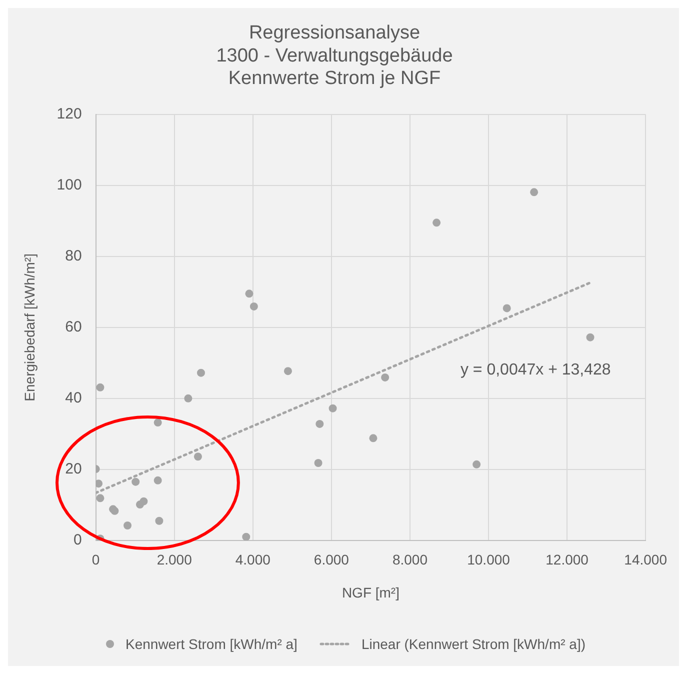 The width and height of the screenshot is (687, 674). What do you see at coordinates (410, 560) in the screenshot?
I see `x-tick-label: 8.000` at bounding box center [410, 560].